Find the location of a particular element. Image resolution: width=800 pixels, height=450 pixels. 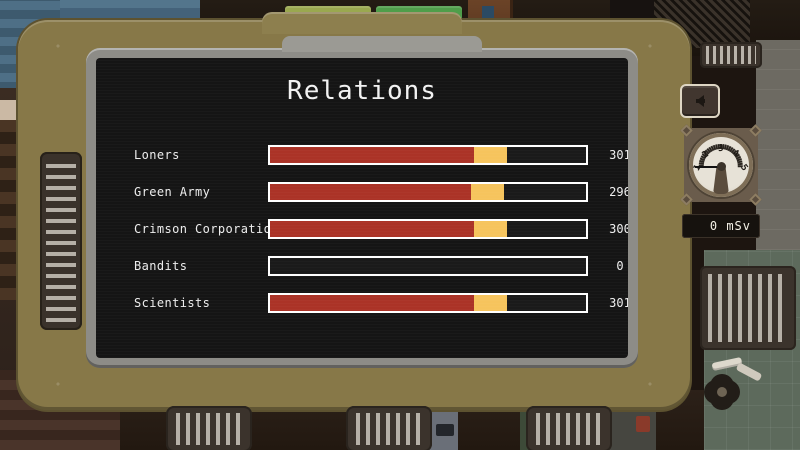

gauge-tick-marks is located at coordinates (721, 166).